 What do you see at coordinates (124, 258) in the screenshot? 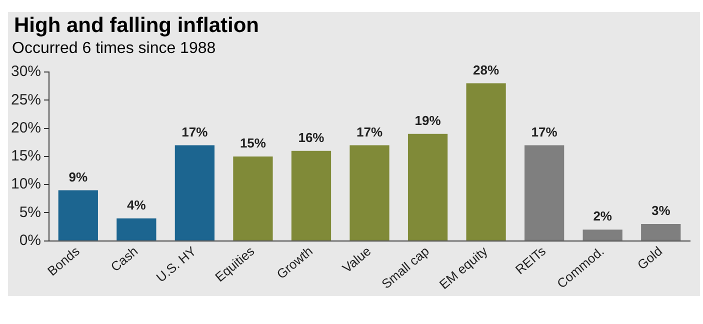
I see `x-tick-label: Cash` at bounding box center [124, 258].